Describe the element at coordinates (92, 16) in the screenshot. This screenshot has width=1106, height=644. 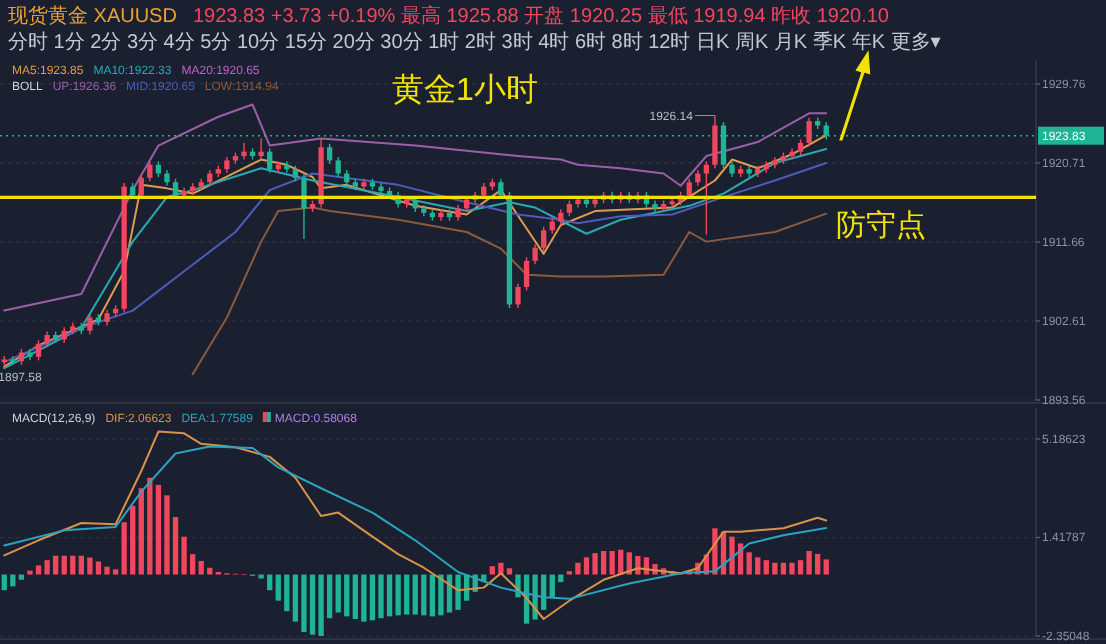
I see `chart-title: 现货黄金 XAUUSD` at that location.